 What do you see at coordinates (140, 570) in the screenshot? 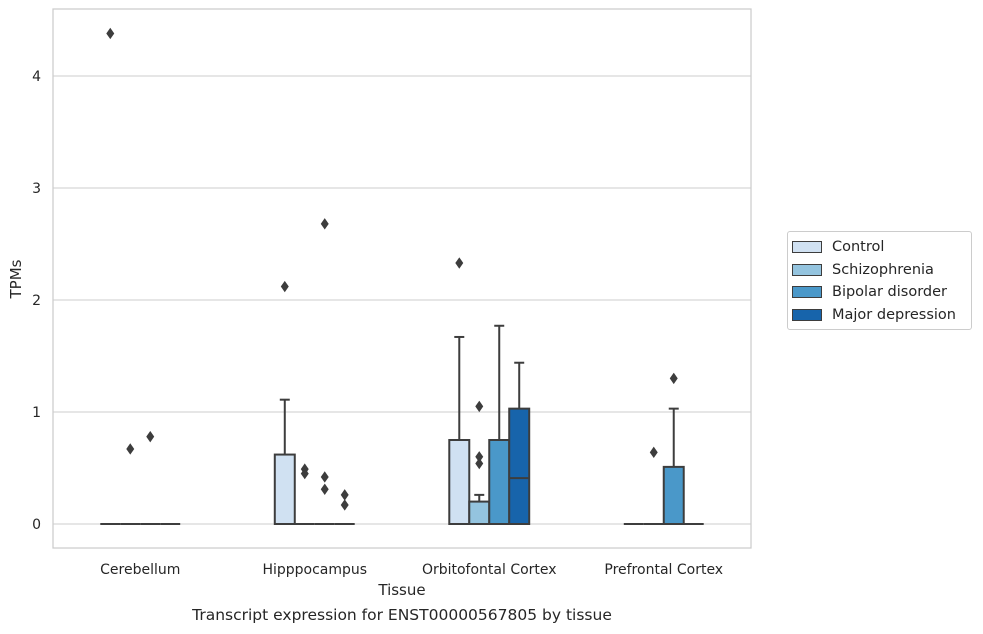
I see `x-tick-label: Cerebellum` at bounding box center [140, 570].